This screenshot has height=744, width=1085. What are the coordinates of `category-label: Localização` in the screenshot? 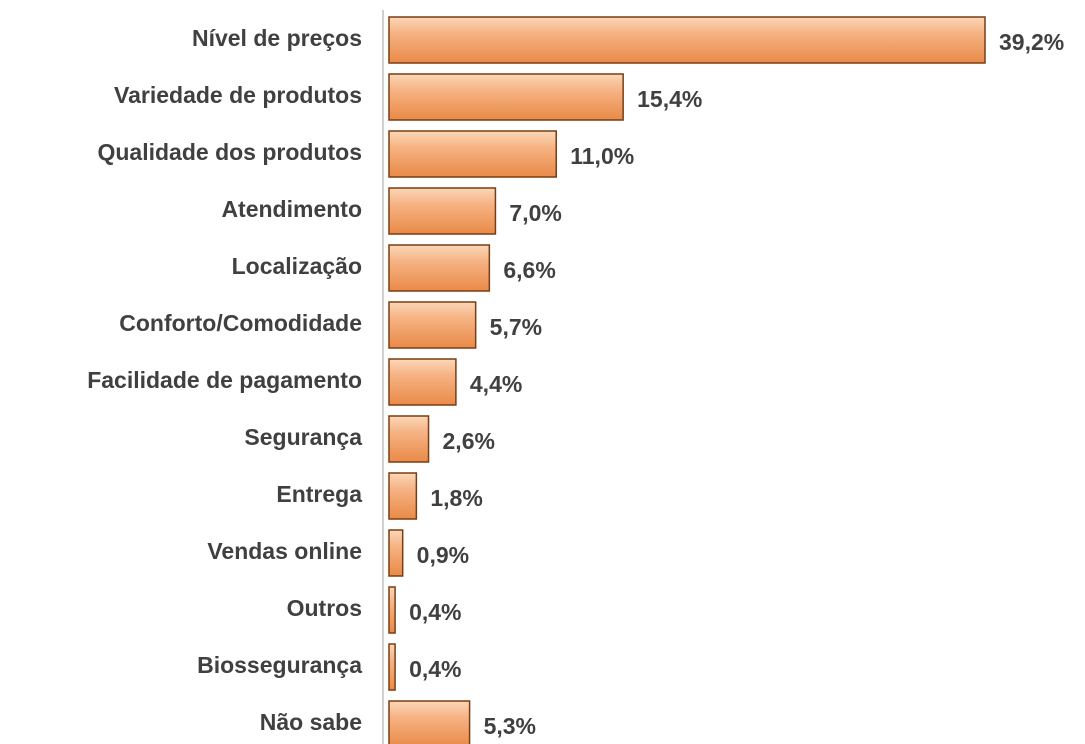 It's located at (297, 266).